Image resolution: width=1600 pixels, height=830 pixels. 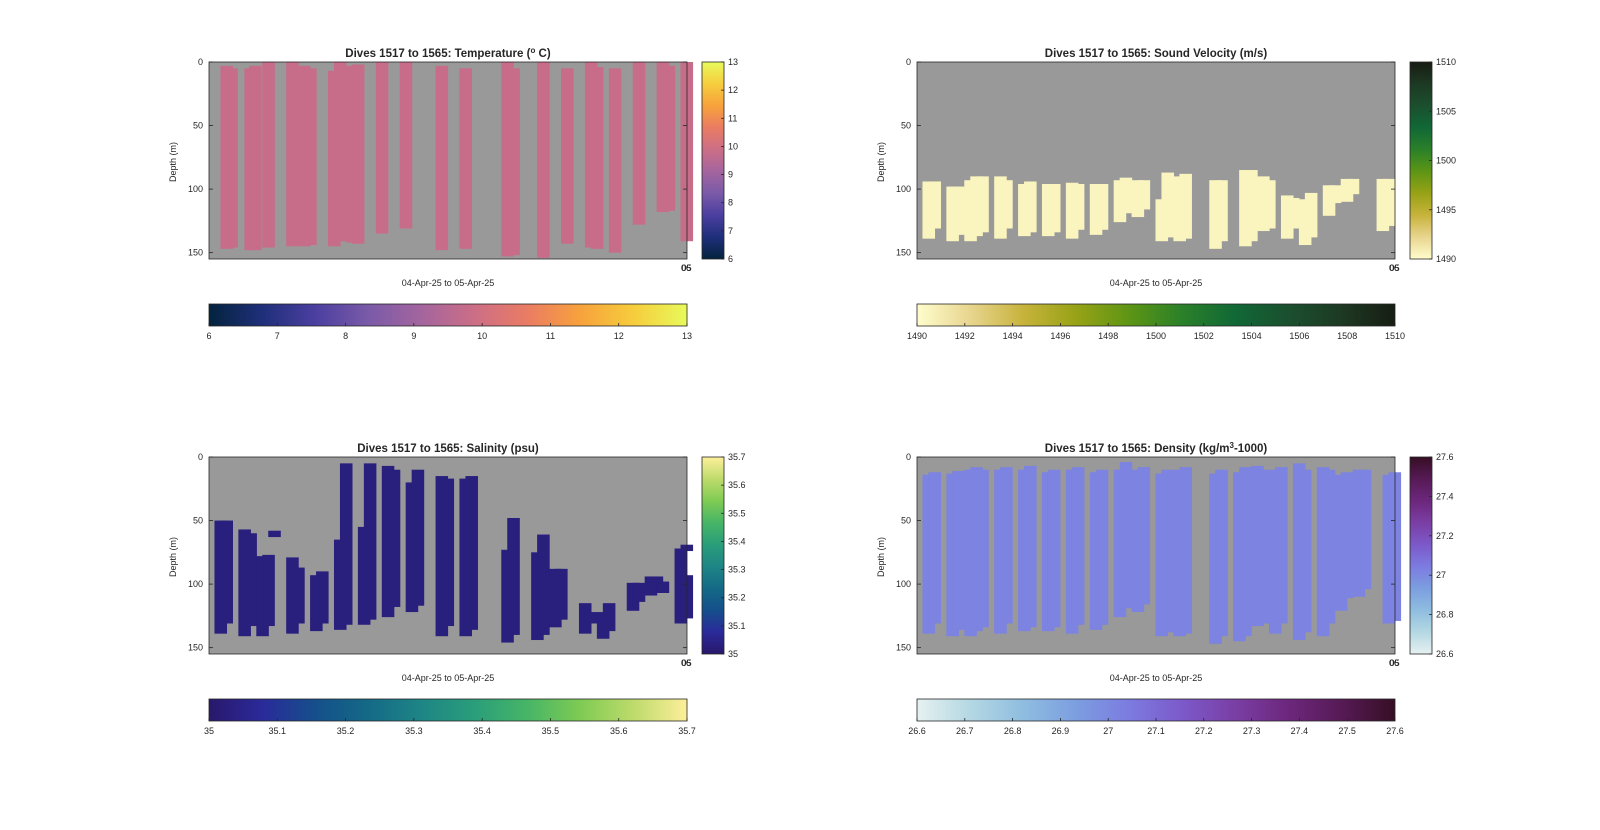 I want to click on y-tick-label: 50, so click(x=198, y=126).